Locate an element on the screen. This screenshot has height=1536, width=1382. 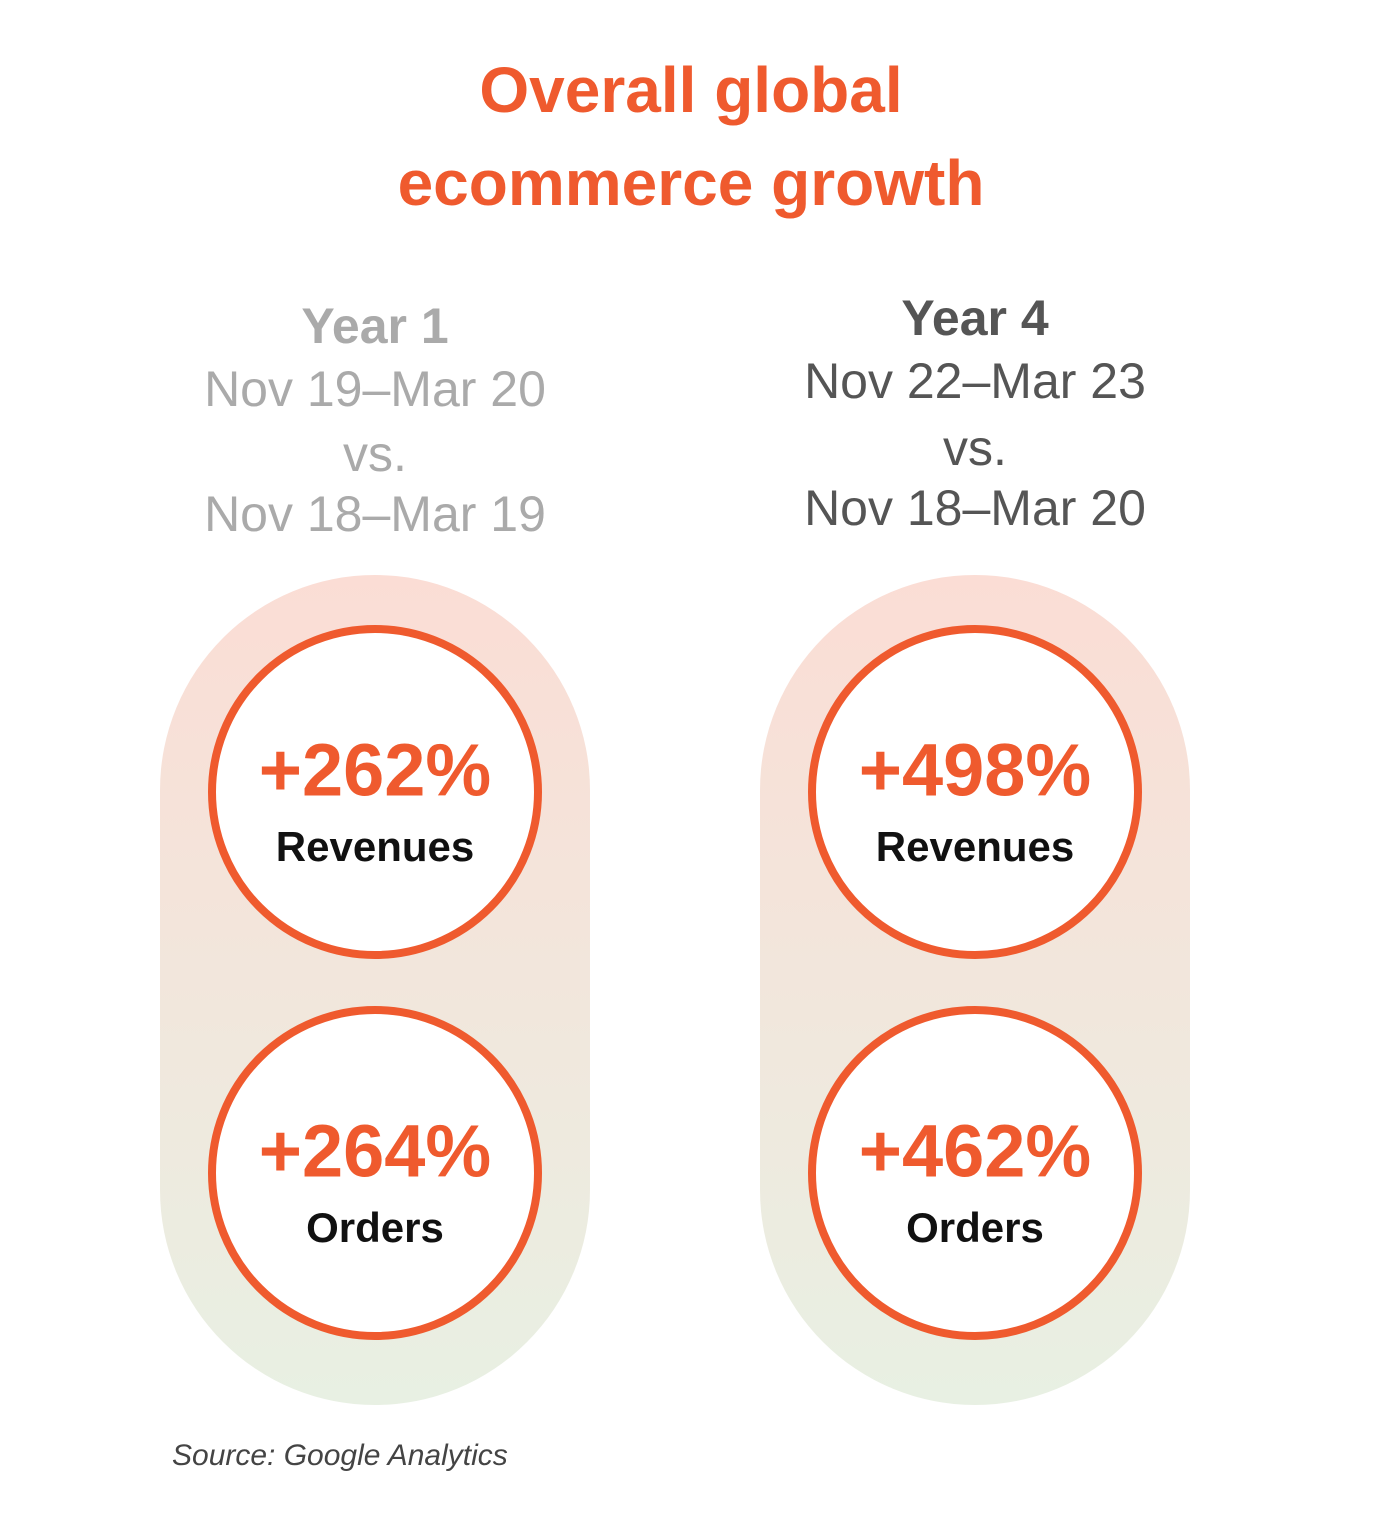
stat-value: +498% is located at coordinates (975, 770).